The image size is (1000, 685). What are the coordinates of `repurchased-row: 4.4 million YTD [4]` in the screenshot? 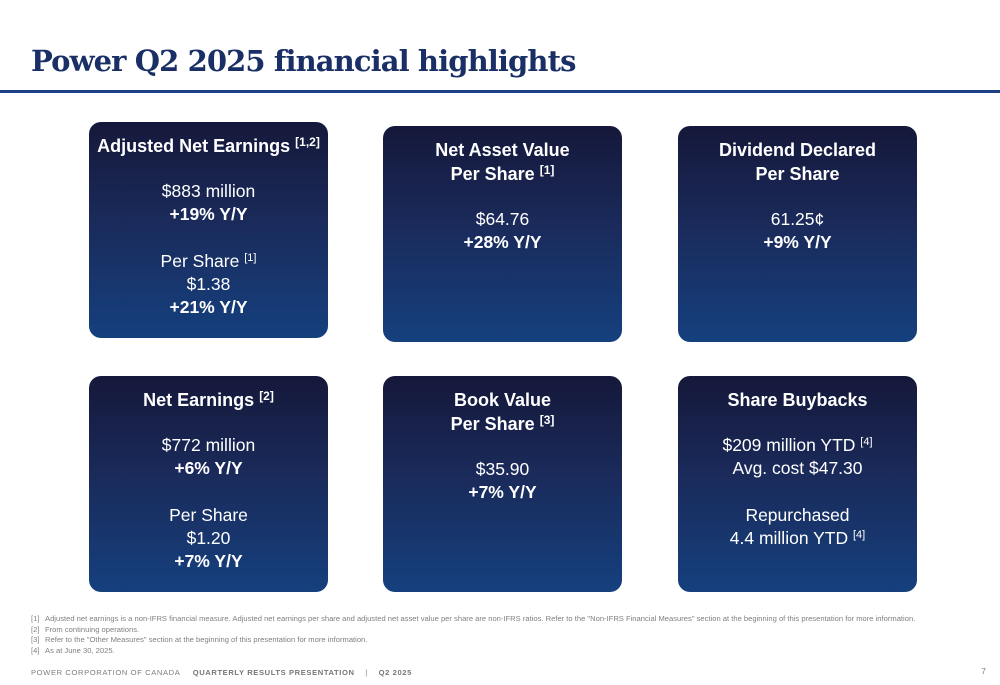 It's located at (797, 538).